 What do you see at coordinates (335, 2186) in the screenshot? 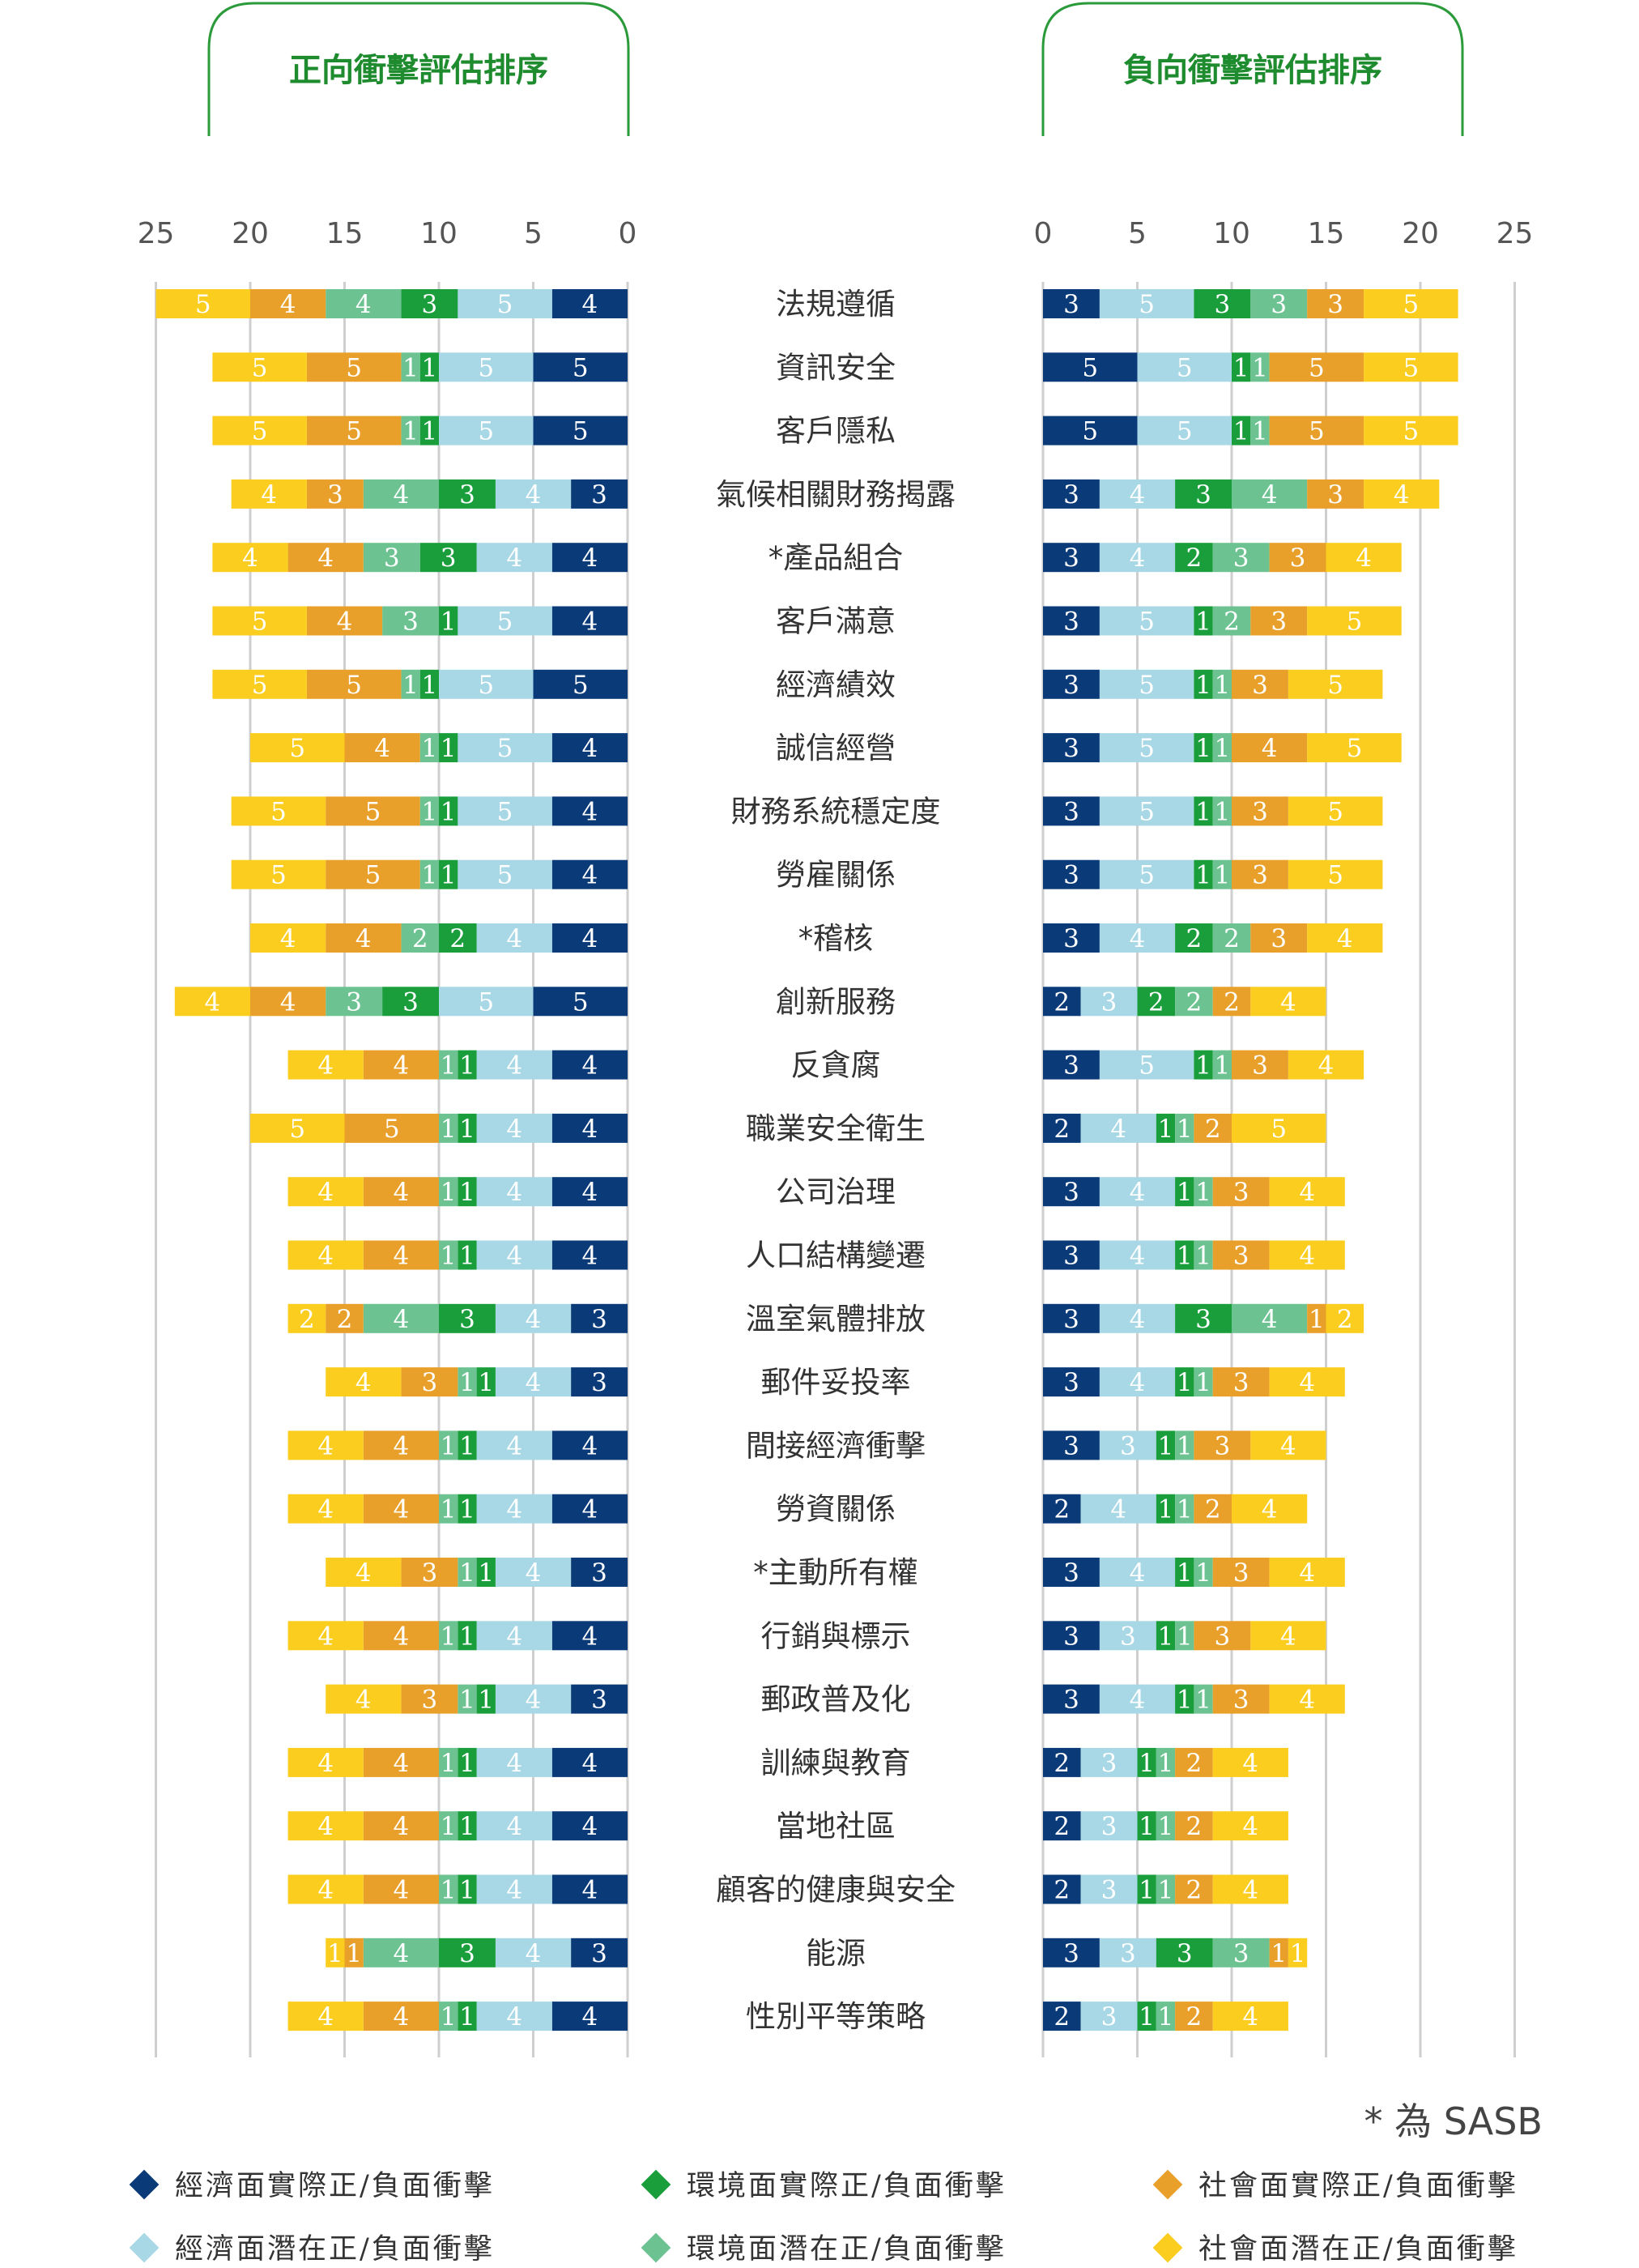
I see `legend-label: 經濟面實際正/負面衝擊` at bounding box center [335, 2186].